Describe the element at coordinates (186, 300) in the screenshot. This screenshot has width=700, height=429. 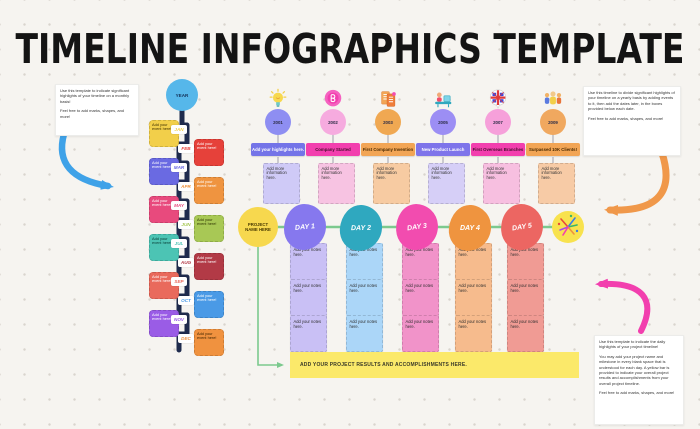
I see `month-label-oct: OCT` at that location.